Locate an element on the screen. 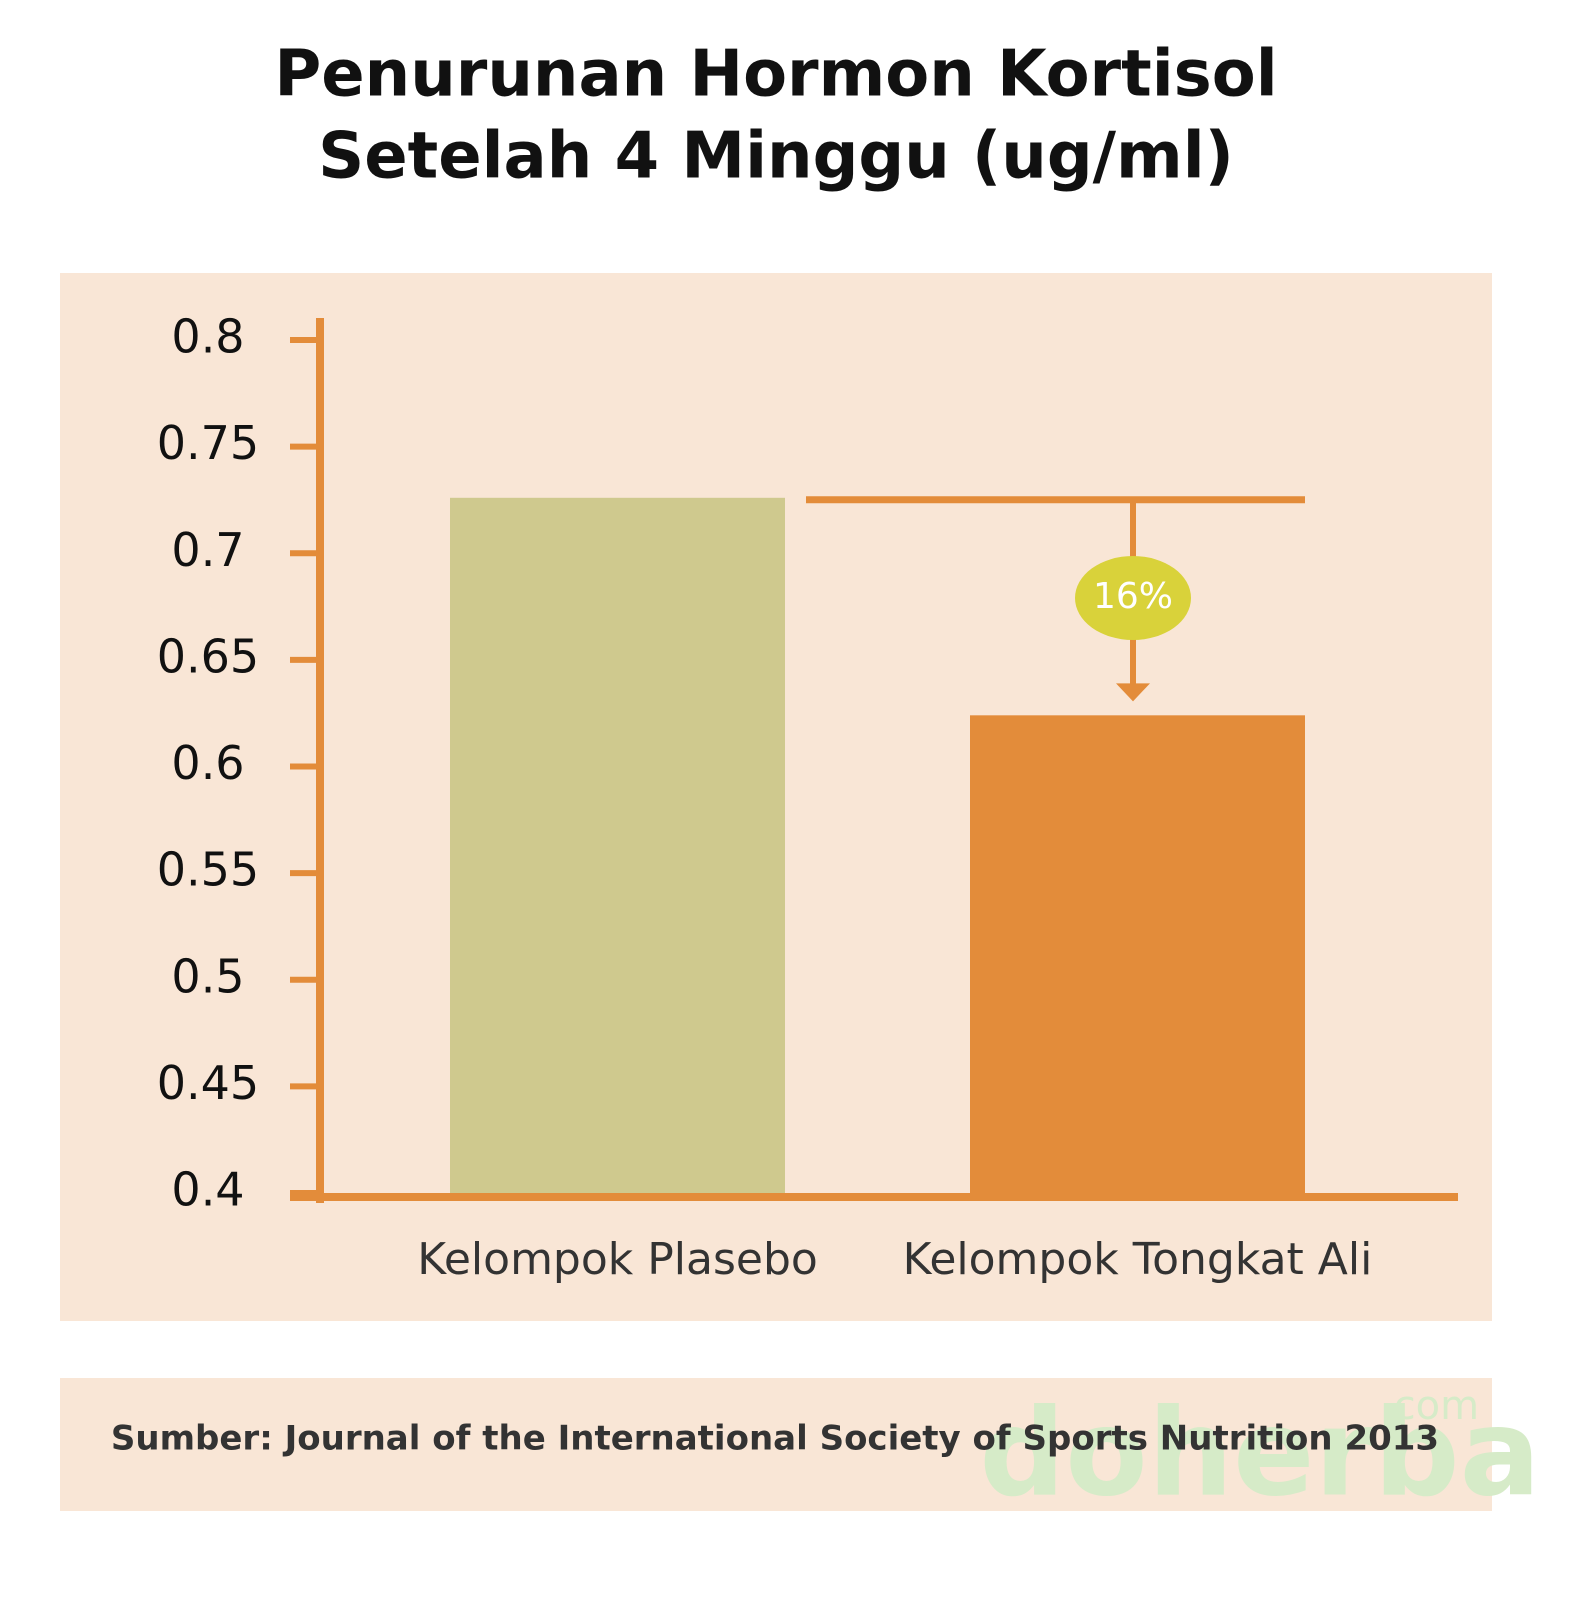 The width and height of the screenshot is (1583, 1600). annotation-label: 16% is located at coordinates (1133, 596).